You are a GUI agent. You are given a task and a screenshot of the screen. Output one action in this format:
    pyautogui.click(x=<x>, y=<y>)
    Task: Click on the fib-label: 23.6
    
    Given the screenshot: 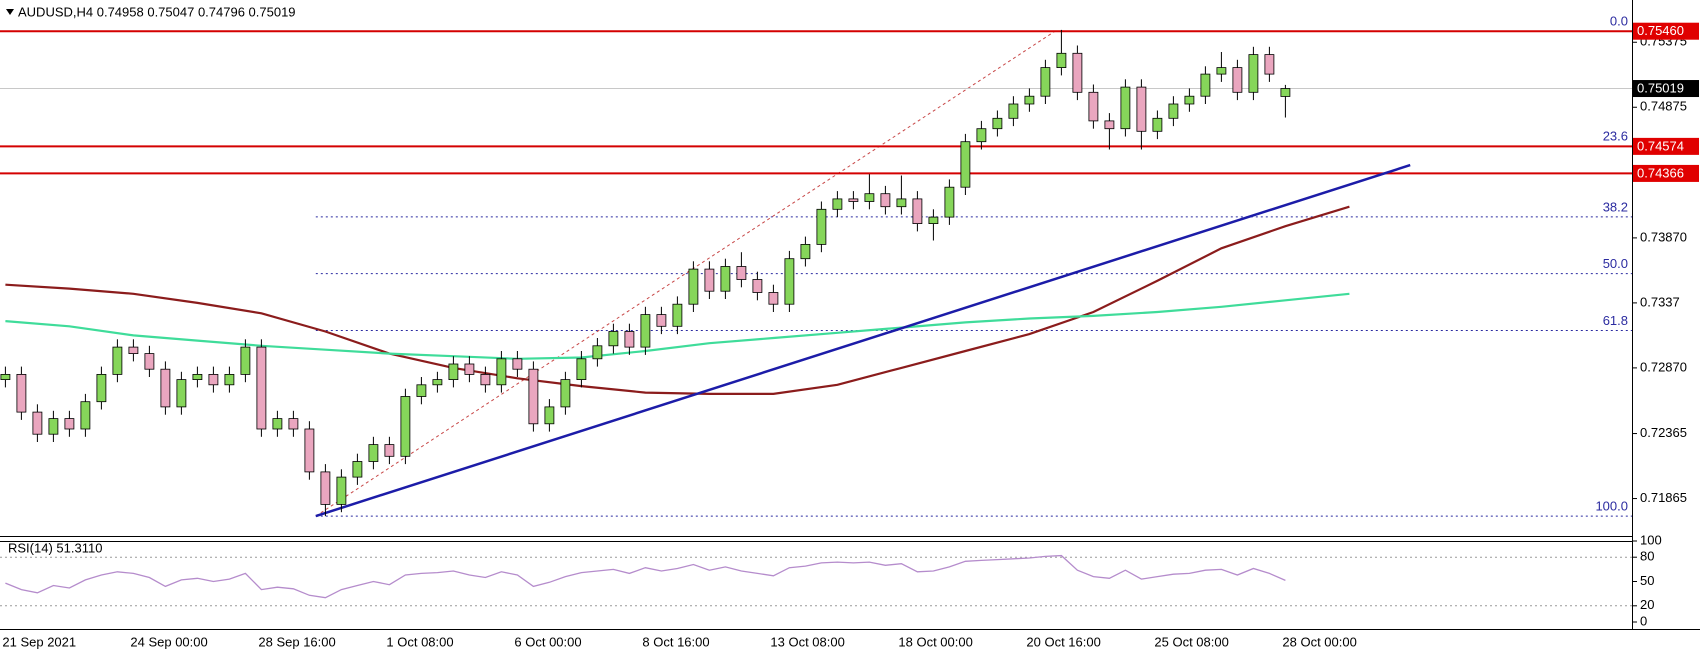 What is the action you would take?
    pyautogui.click(x=1615, y=135)
    